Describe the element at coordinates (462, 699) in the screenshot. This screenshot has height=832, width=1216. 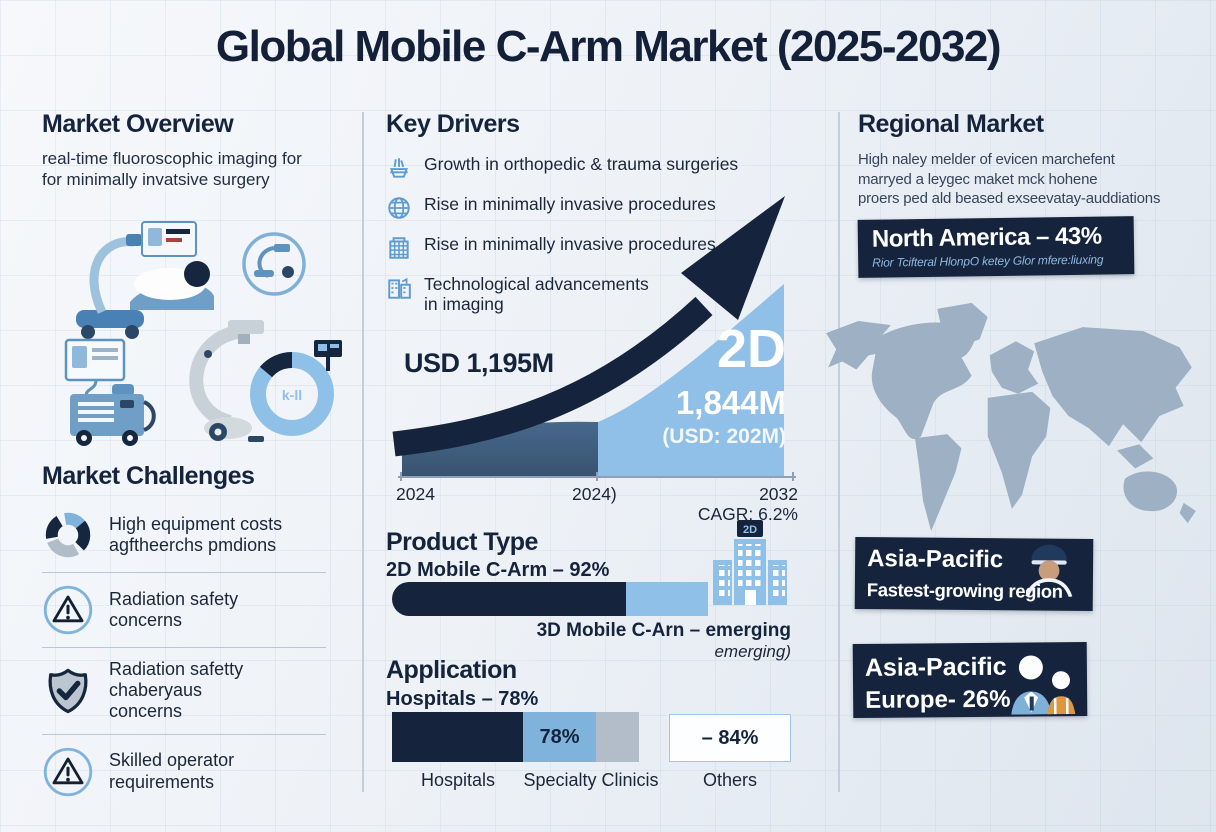
I see `application-hospitals-label: Hospitals – 78%` at that location.